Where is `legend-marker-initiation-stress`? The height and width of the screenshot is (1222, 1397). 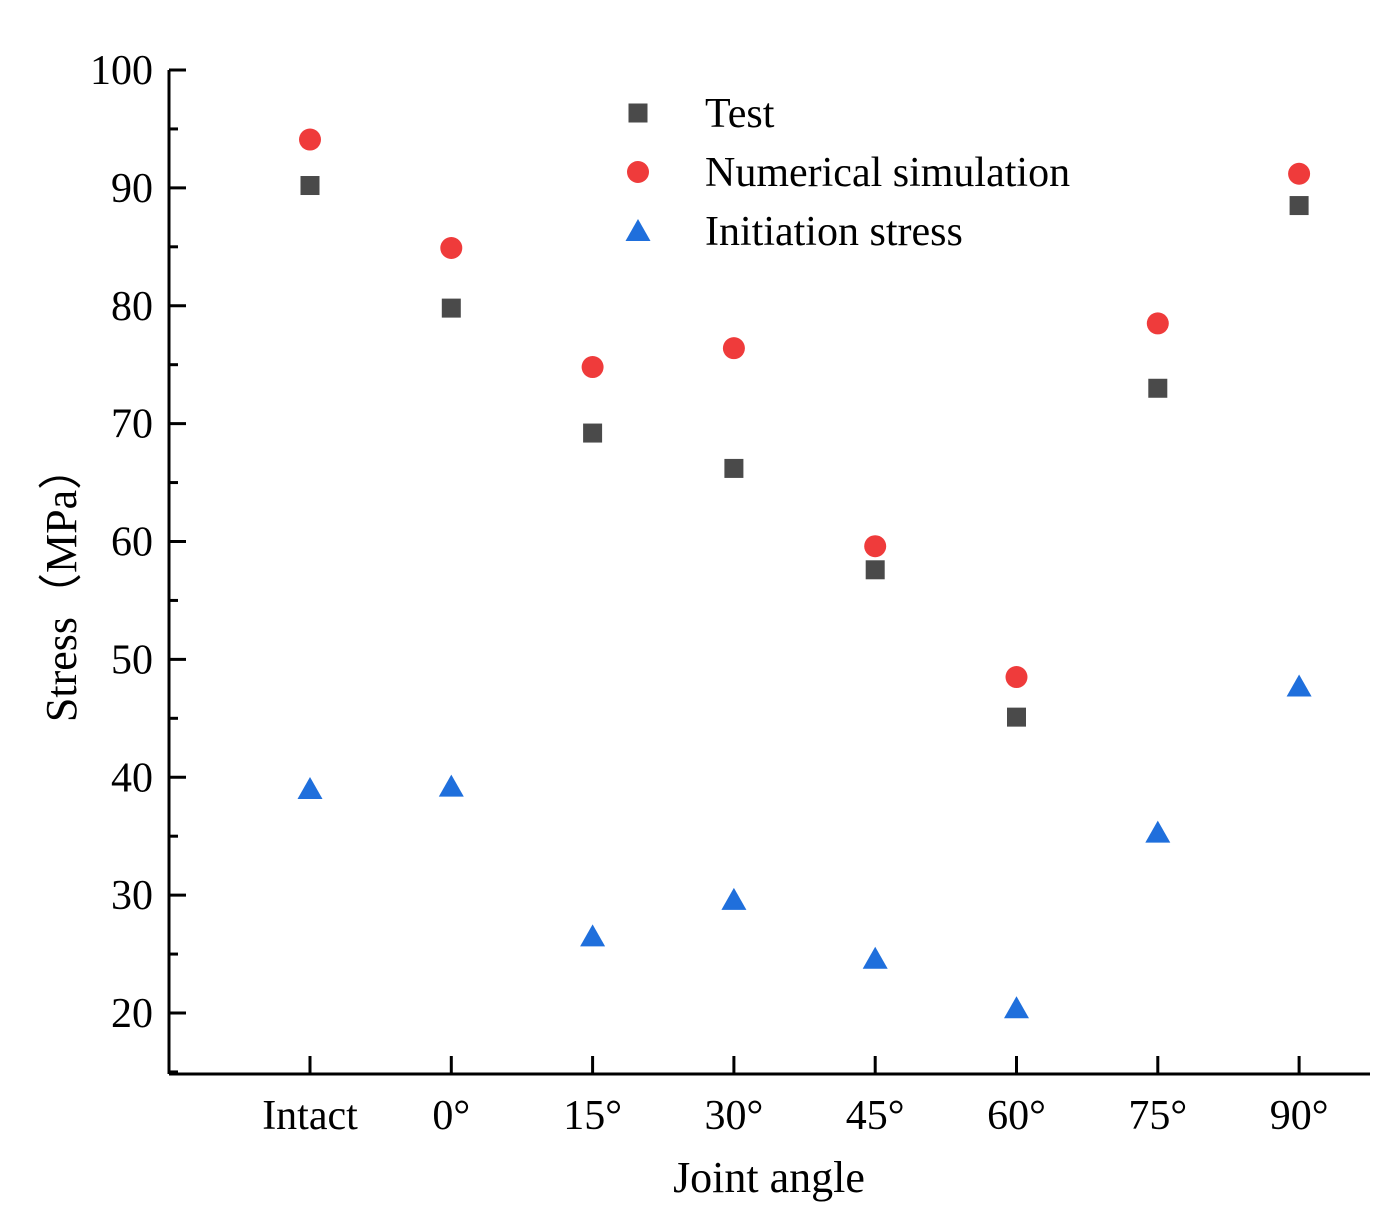
legend-marker-initiation-stress is located at coordinates (638, 230).